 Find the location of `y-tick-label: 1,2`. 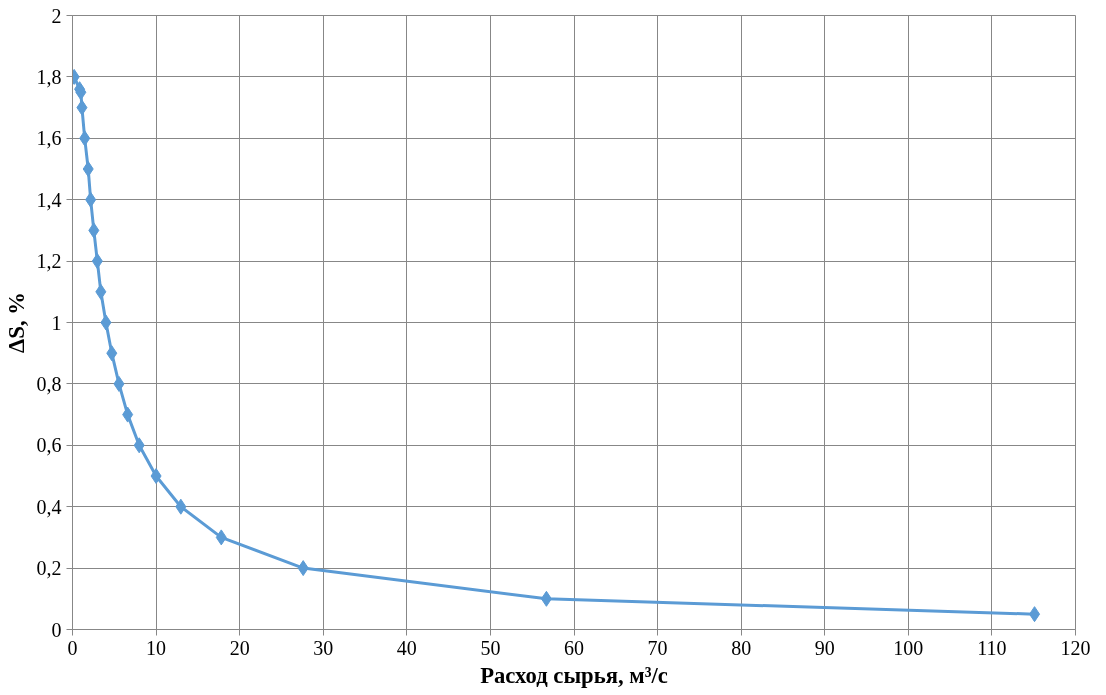

y-tick-label: 1,2 is located at coordinates (49, 261).